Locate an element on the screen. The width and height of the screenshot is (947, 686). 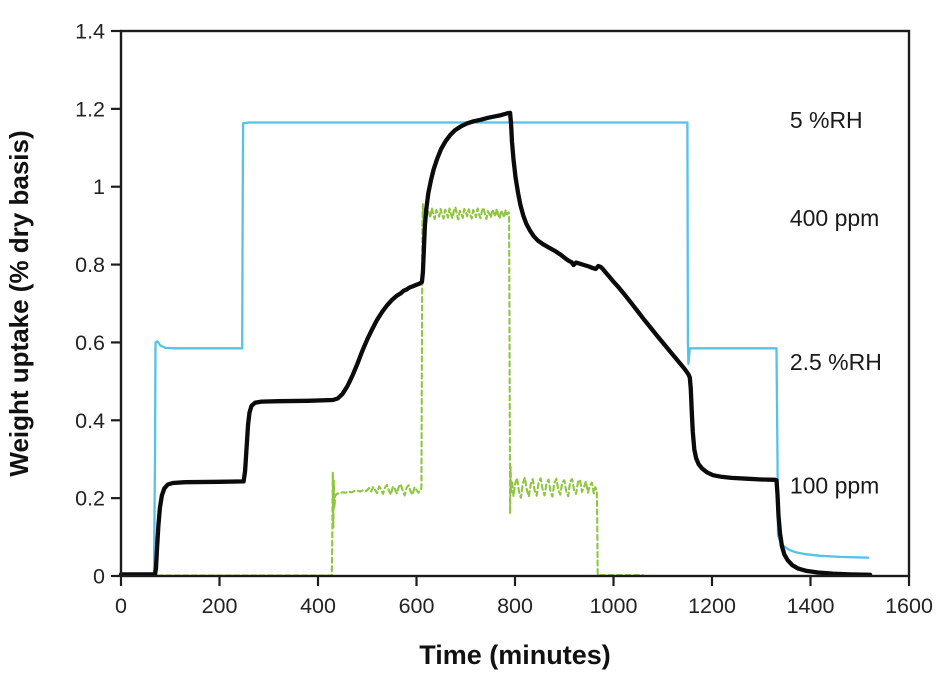
y-tick-label: 0.2 is located at coordinates (90, 499).